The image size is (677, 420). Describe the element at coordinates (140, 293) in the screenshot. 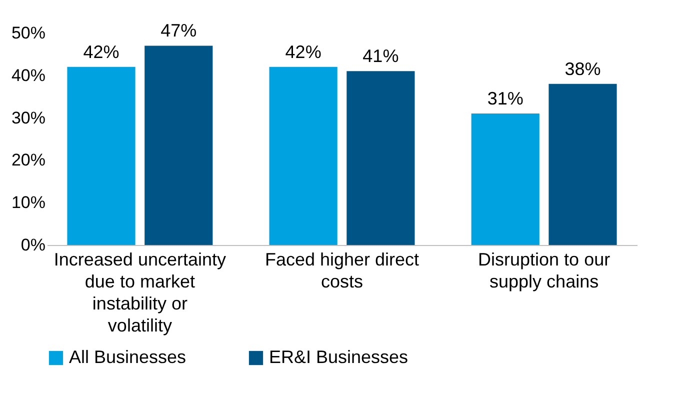

I see `x-tick-label: Increased uncertainty due to market instability or volatility` at that location.